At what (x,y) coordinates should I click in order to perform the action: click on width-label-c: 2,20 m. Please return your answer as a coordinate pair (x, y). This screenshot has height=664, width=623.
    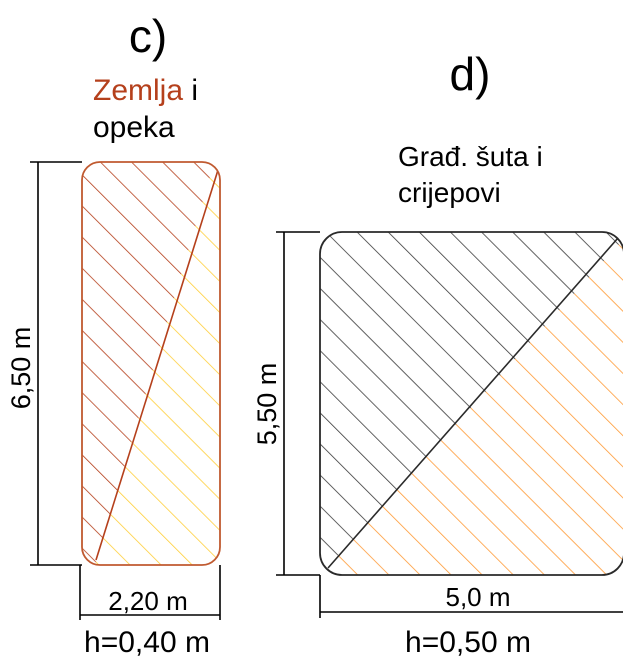
    Looking at the image, I should click on (148, 601).